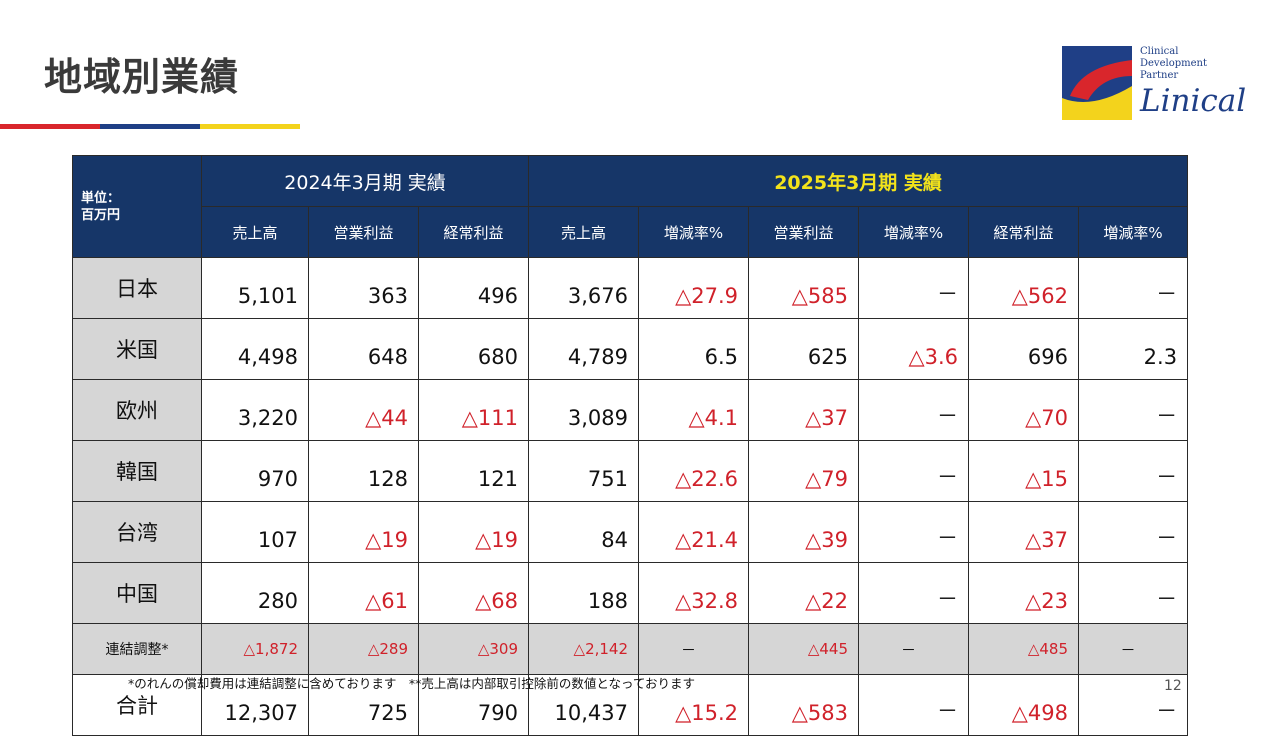  Describe the element at coordinates (694, 349) in the screenshot. I see `table-cell: 6.5` at that location.